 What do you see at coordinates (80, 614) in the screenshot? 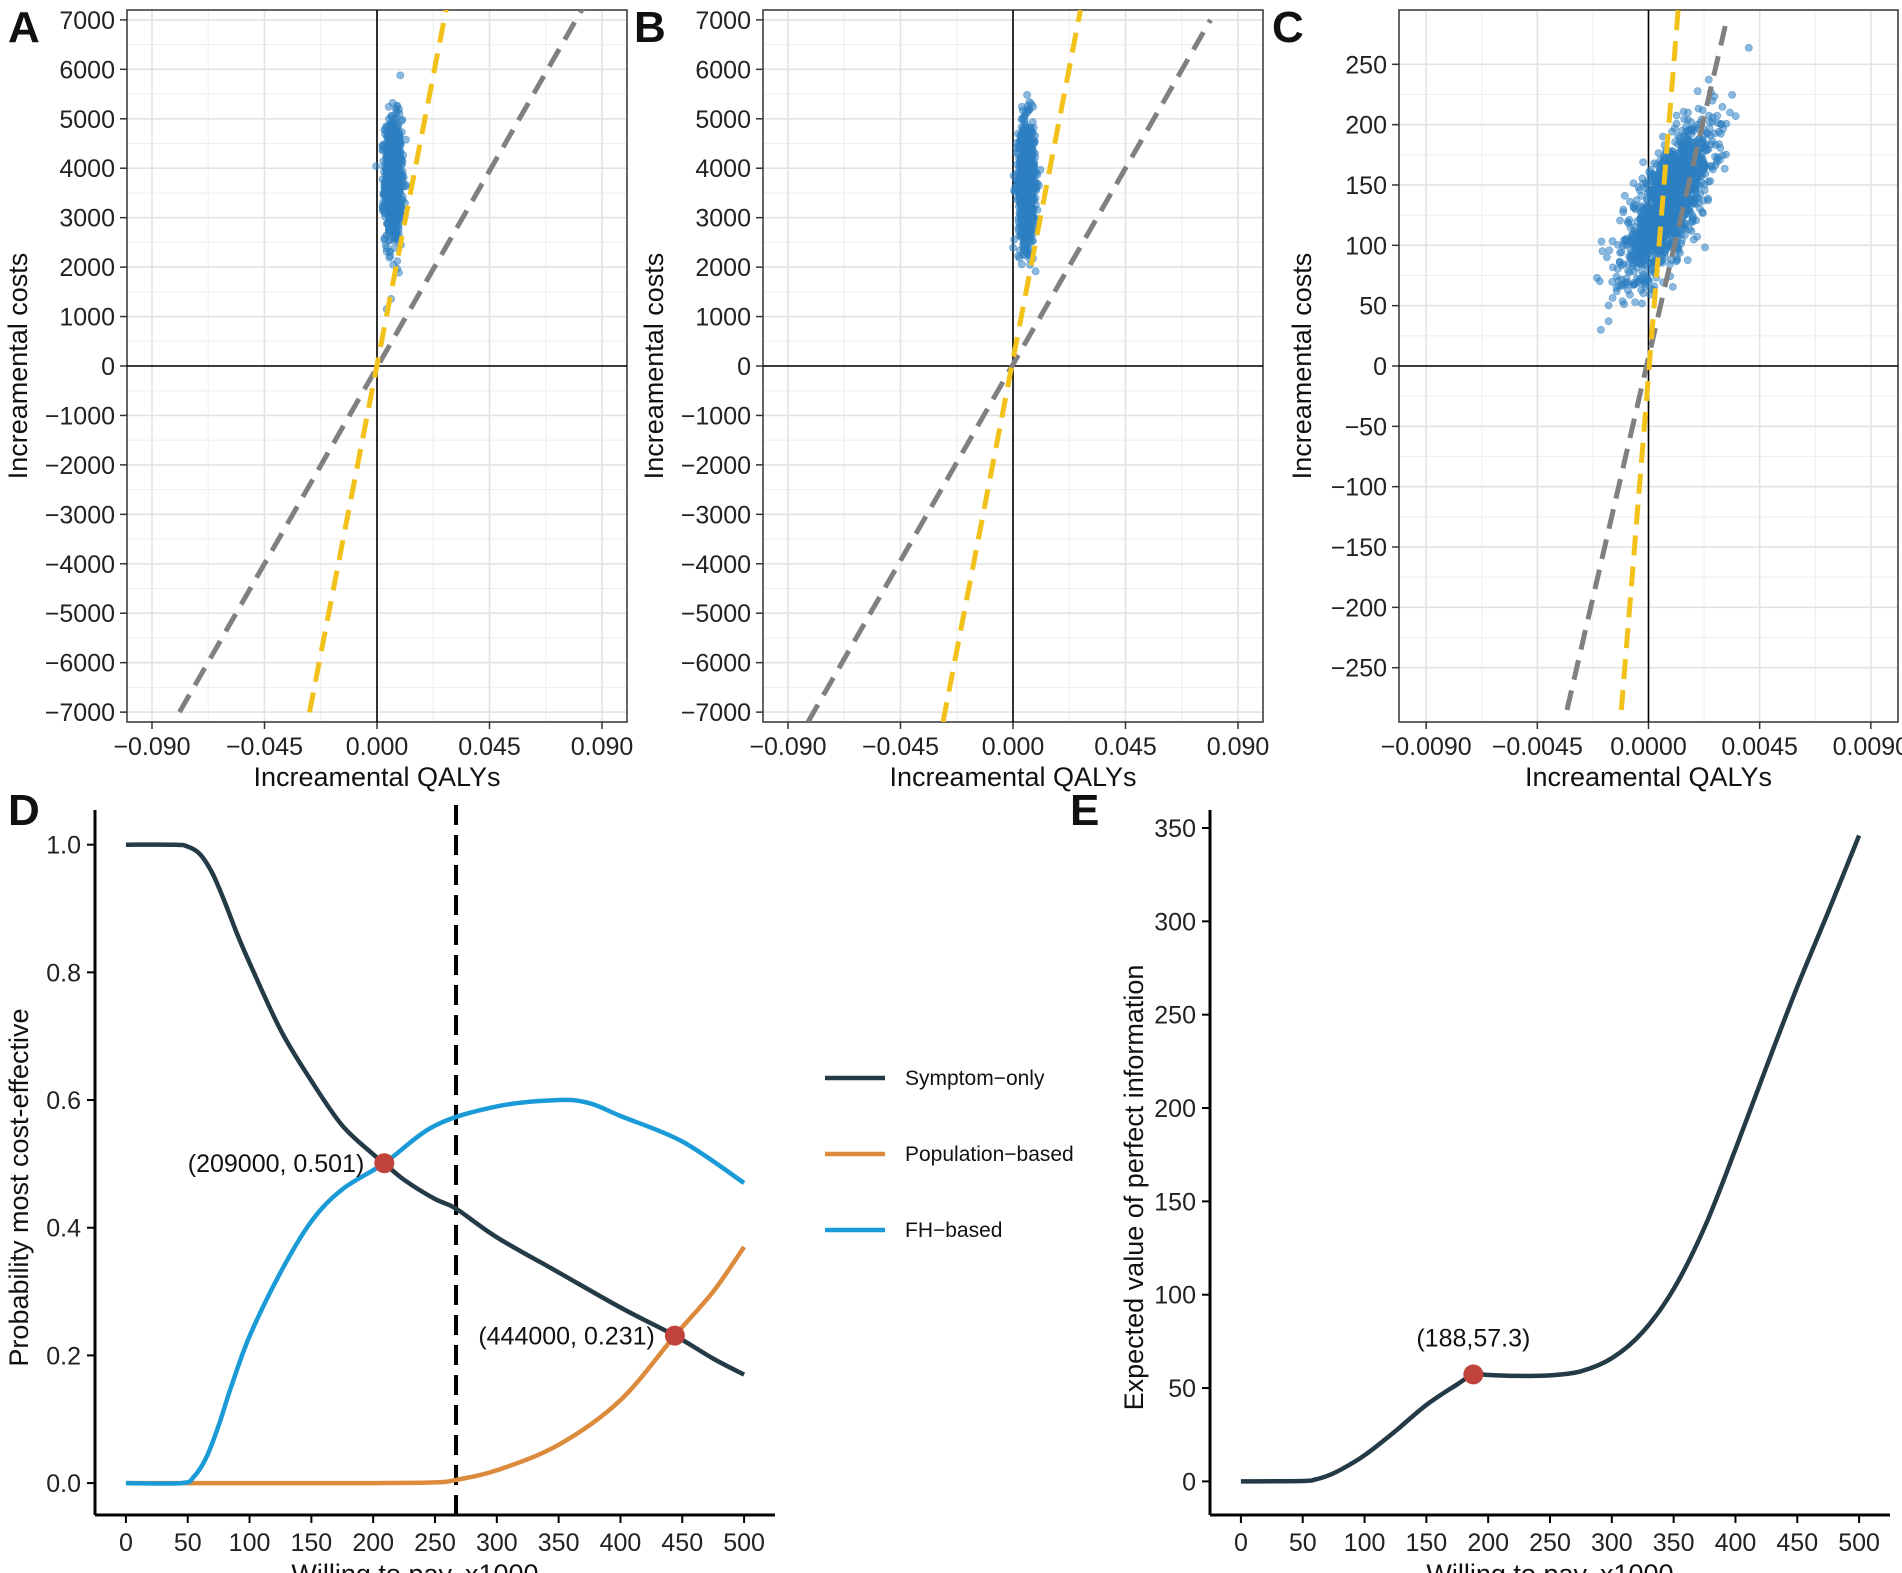
I see `y-tick-label: −5000` at bounding box center [80, 614].